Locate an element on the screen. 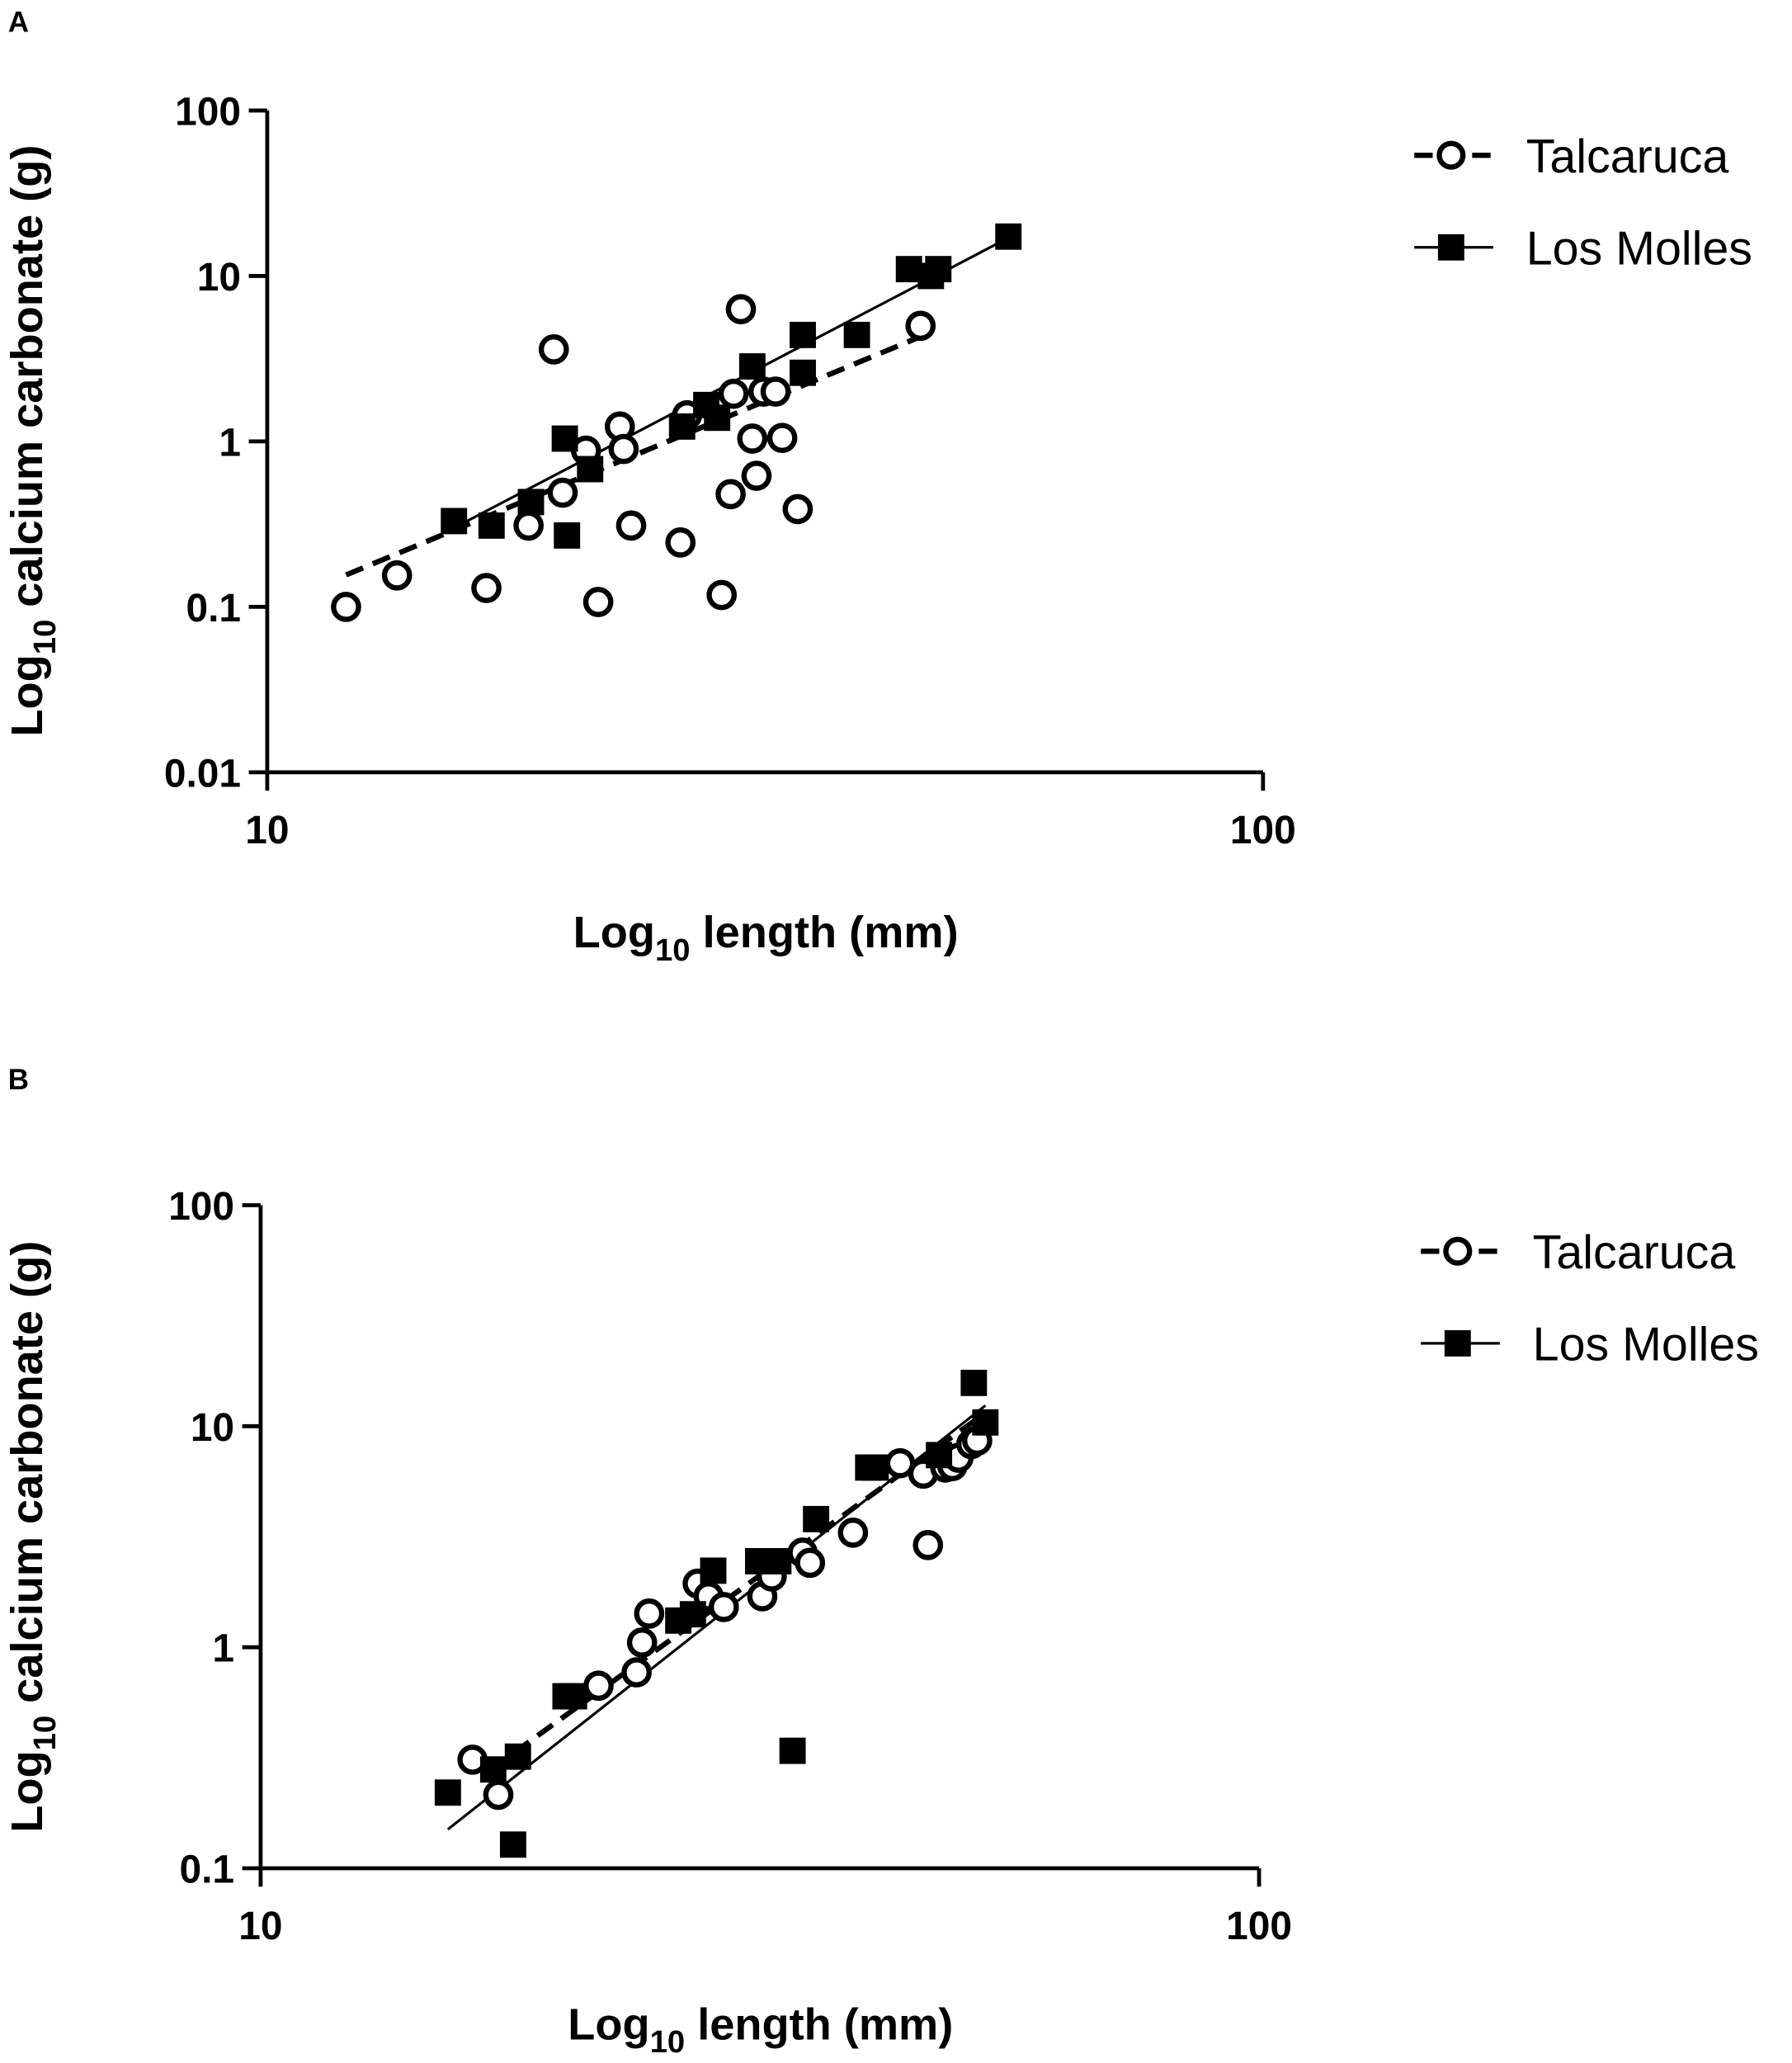 The width and height of the screenshot is (1792, 2063). panel-label-a: A is located at coordinates (18, 22).